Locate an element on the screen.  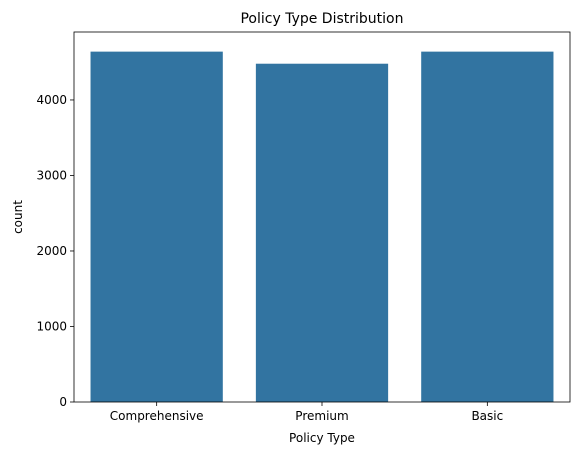
y-tick-label: 1000 is located at coordinates (51, 326).